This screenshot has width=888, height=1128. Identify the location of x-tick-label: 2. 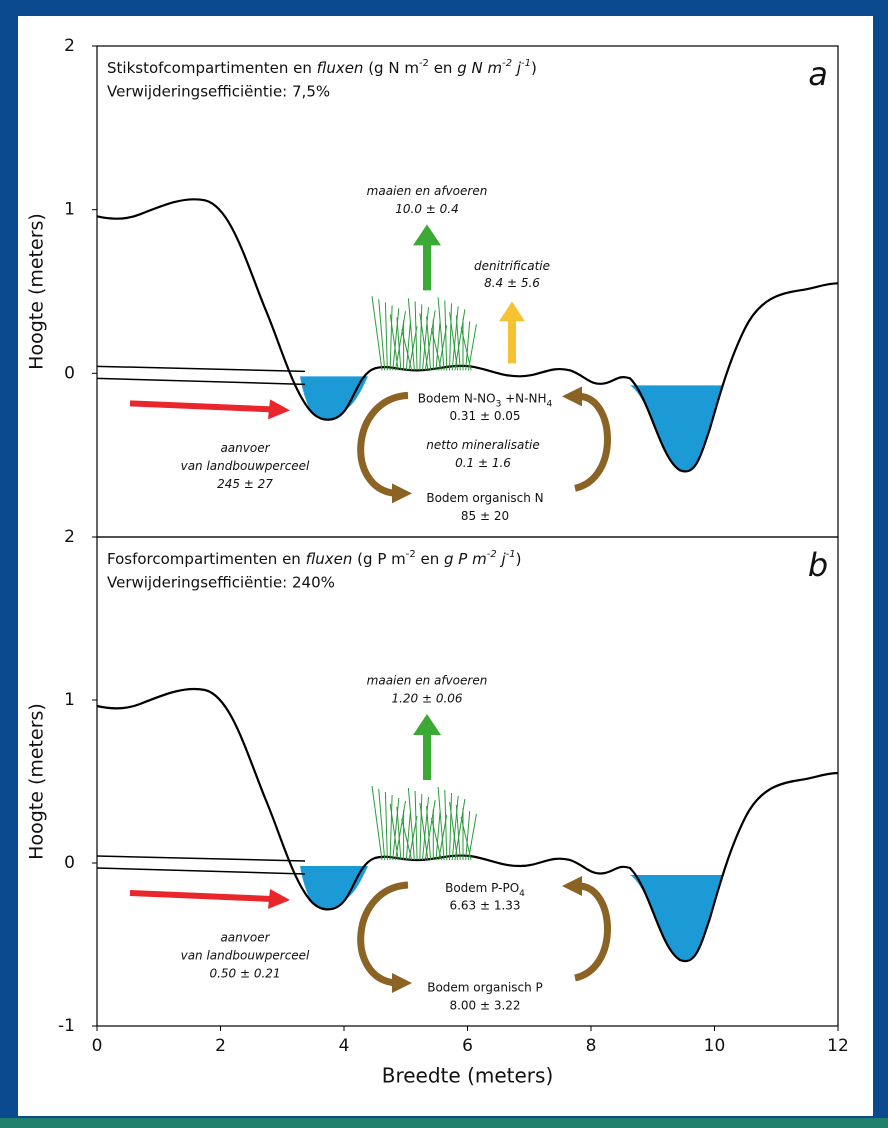
(220, 1046).